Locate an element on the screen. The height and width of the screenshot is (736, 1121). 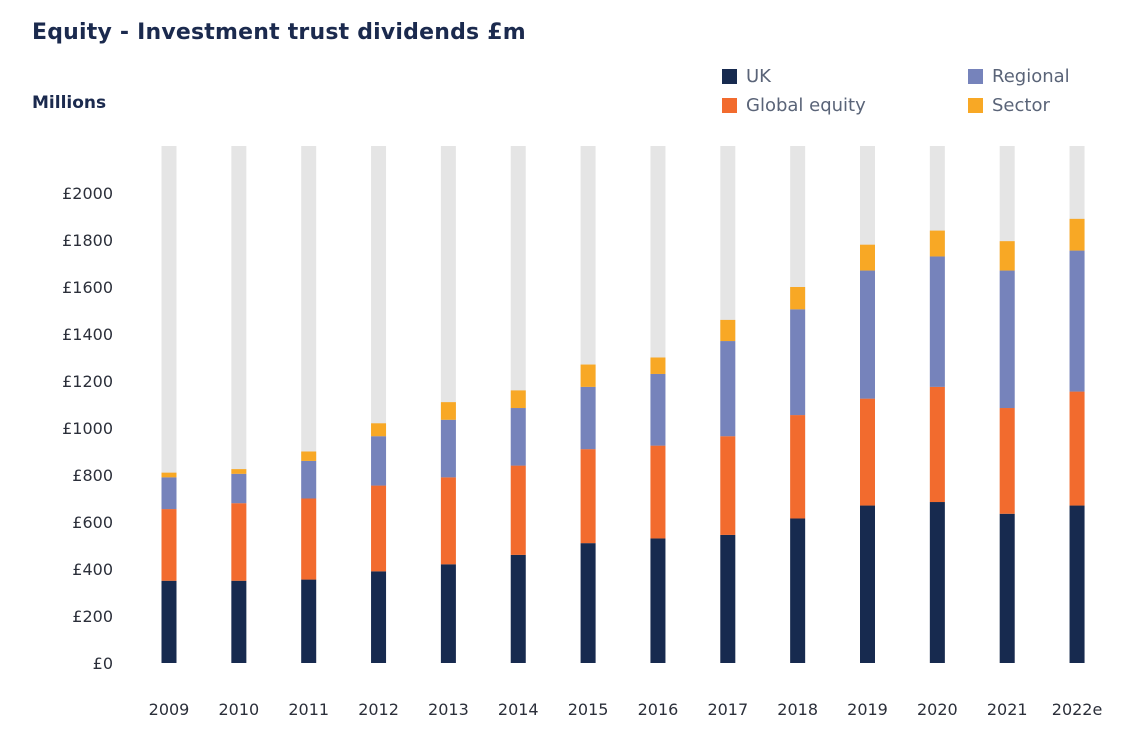
x-tick-label: 2022e is located at coordinates (1077, 709).